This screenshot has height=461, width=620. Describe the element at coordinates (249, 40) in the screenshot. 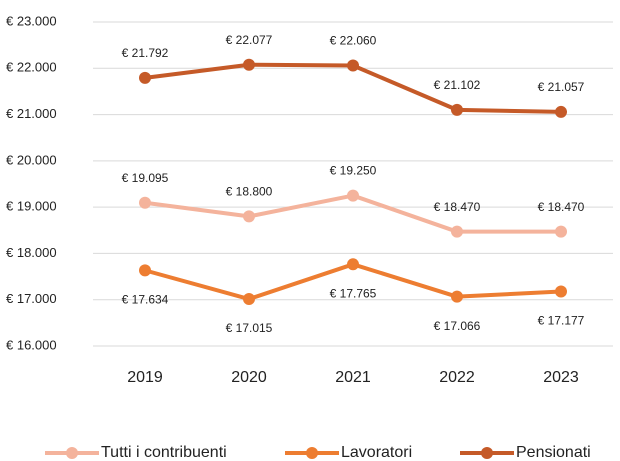

I see `data-label: € 22.077` at that location.